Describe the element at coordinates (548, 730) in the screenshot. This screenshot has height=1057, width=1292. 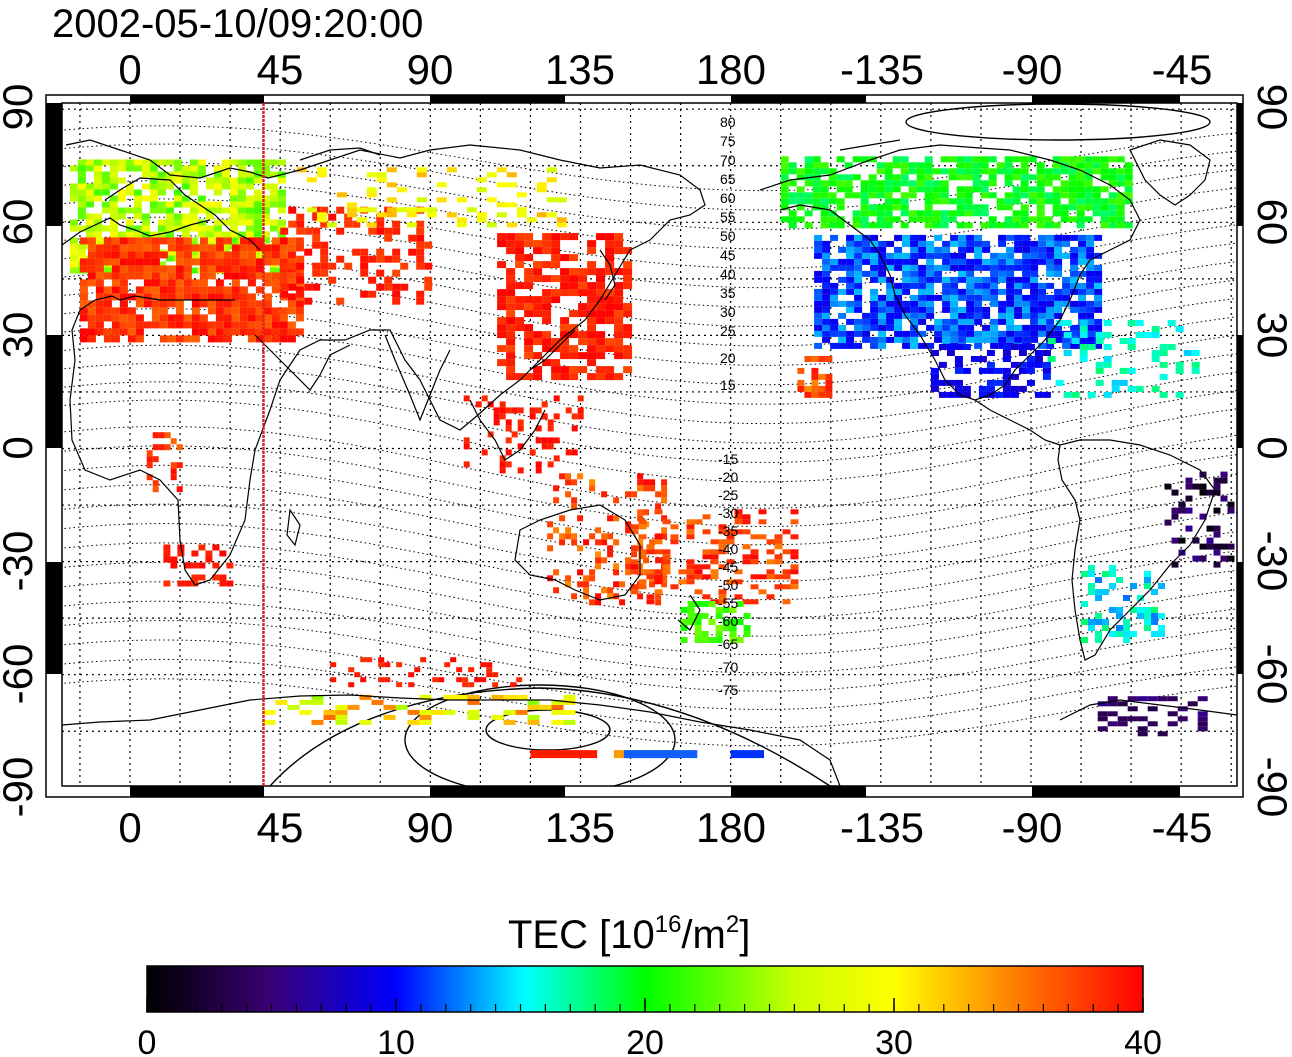
I see `south-magnetic-pole-ring-inner` at that location.